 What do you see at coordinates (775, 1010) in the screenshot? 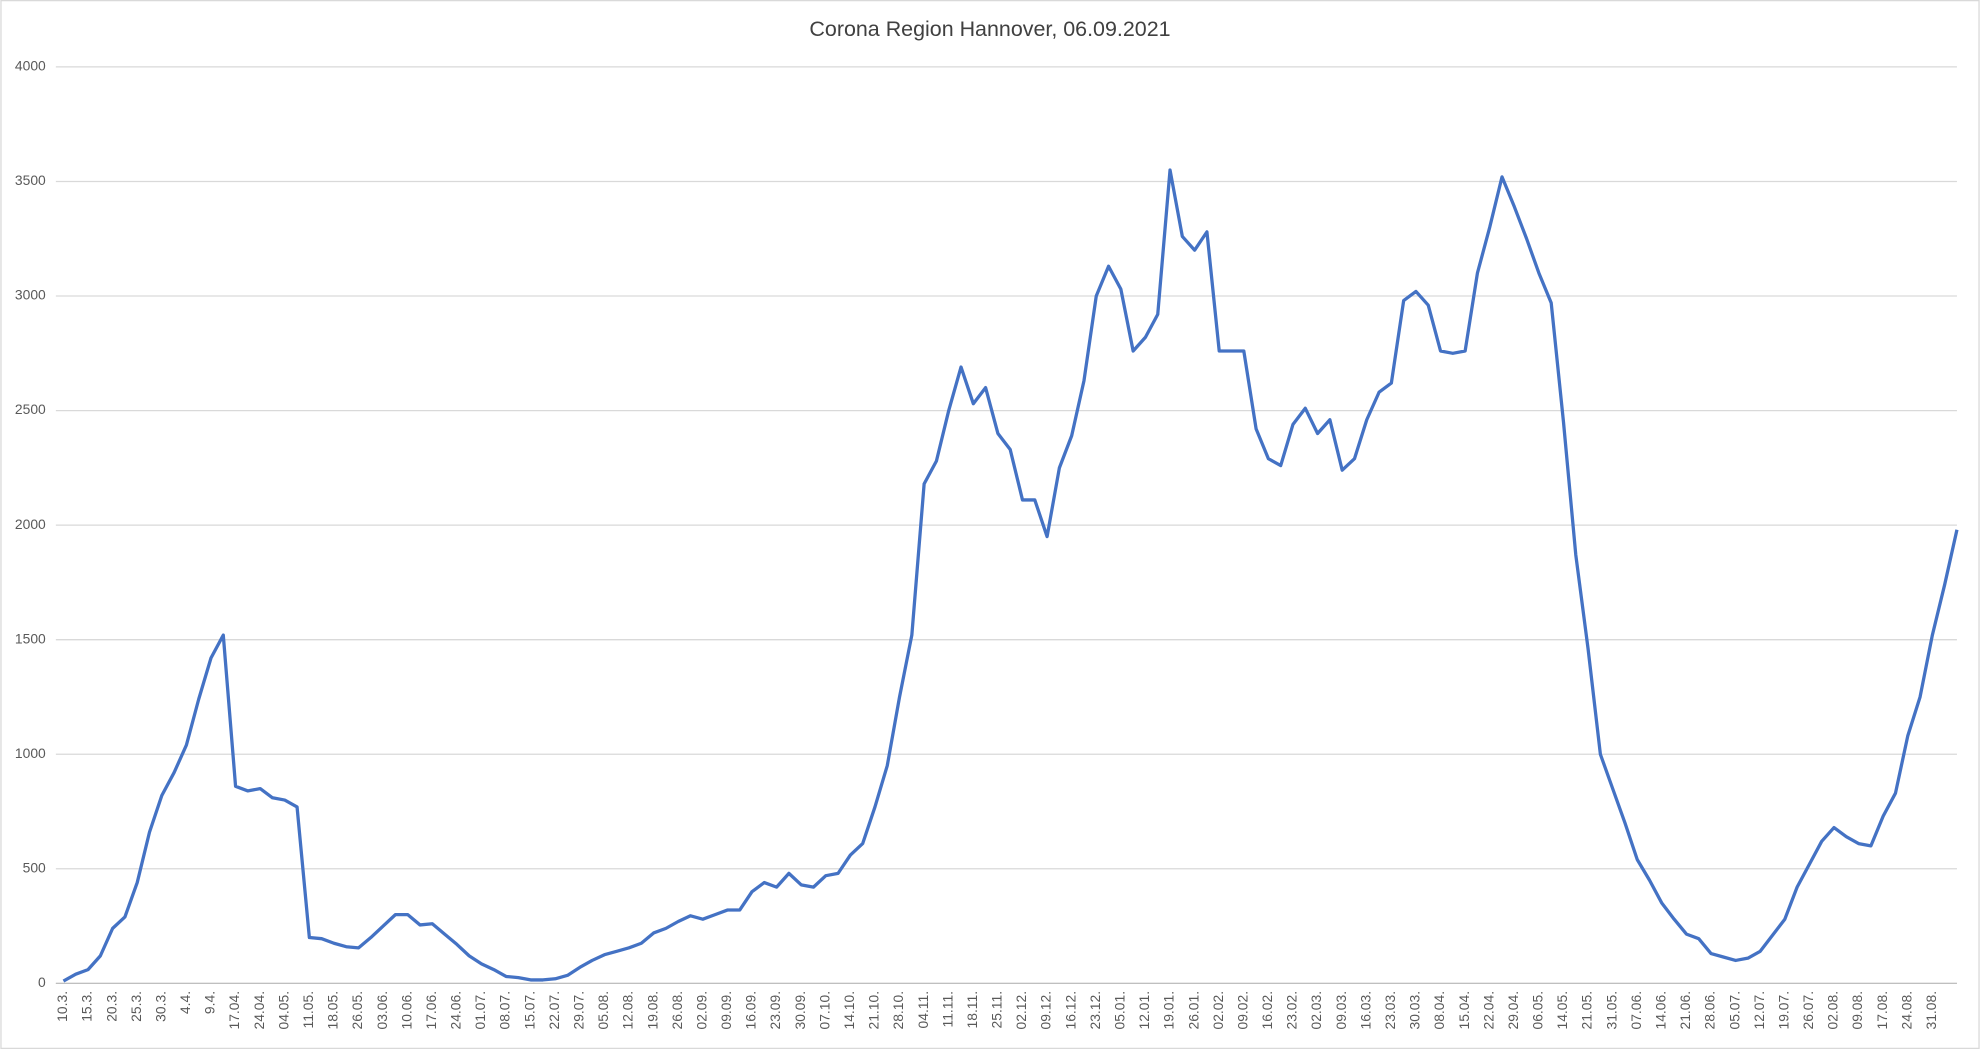
I see `x-tick-label: 23.09.` at bounding box center [775, 1010].